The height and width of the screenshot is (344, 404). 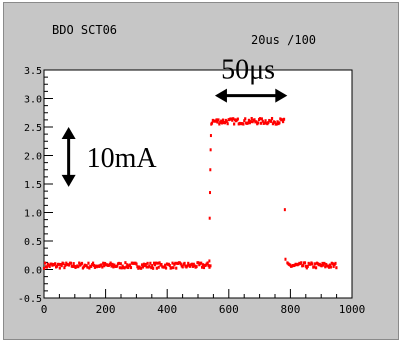 What do you see at coordinates (106, 309) in the screenshot?
I see `x-tick-label: 200` at bounding box center [106, 309].